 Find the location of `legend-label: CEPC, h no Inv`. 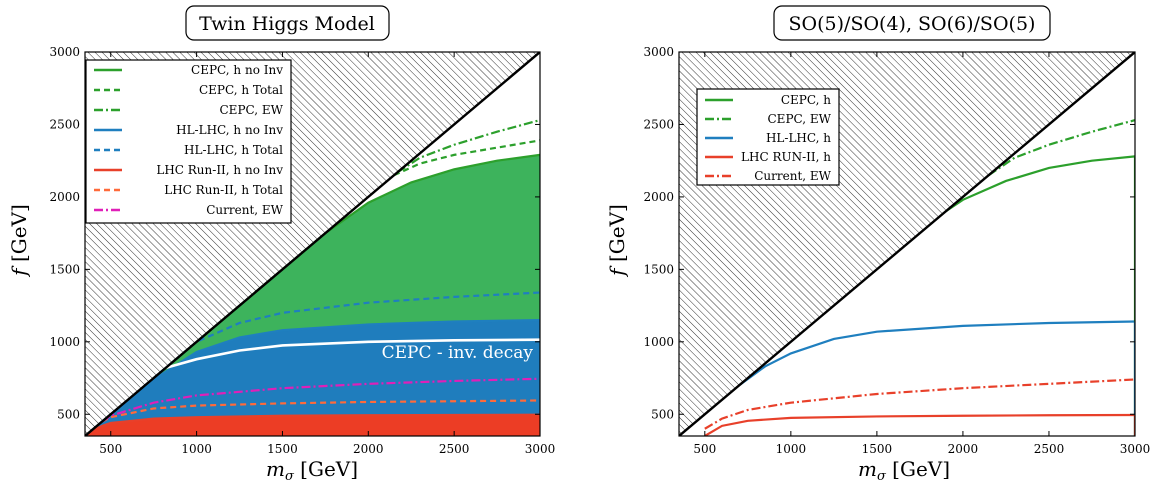

legend-label: CEPC, h no Inv is located at coordinates (237, 70).